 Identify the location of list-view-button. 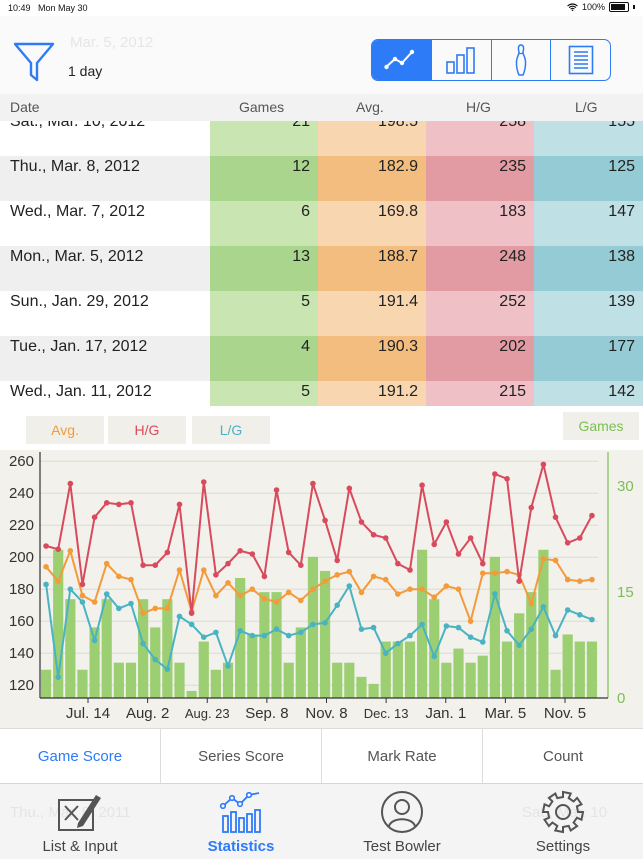
(580, 60).